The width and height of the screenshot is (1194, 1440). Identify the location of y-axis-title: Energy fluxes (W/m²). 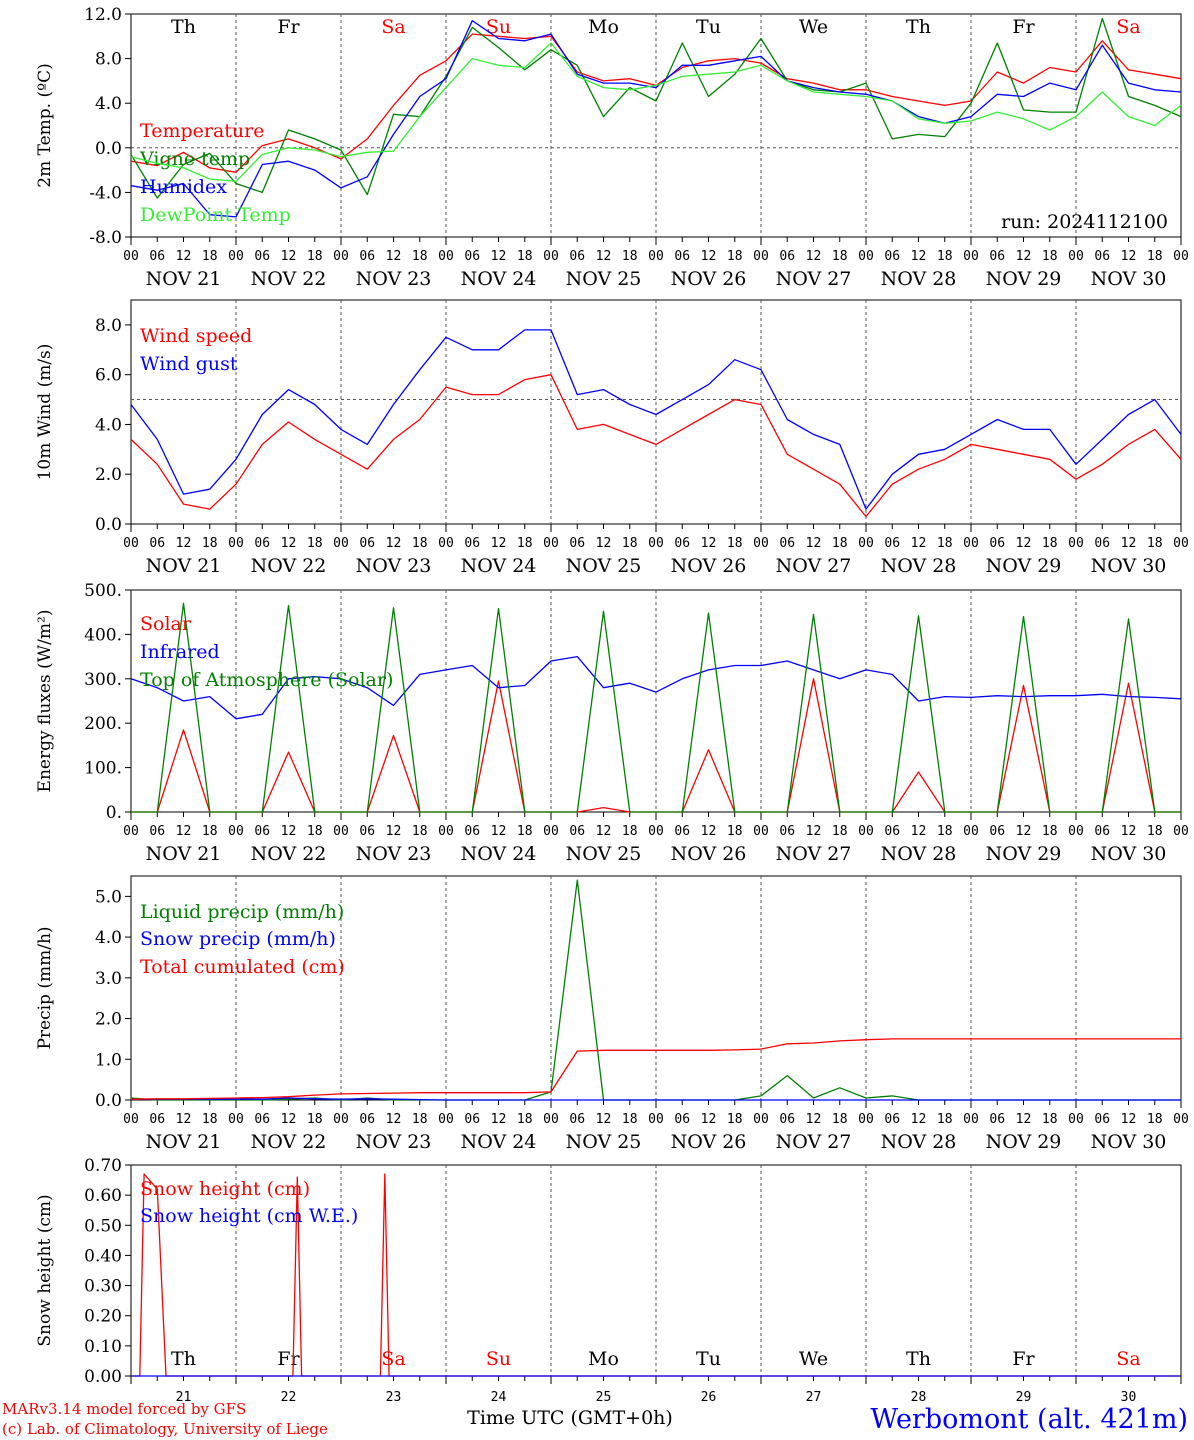
(45, 701).